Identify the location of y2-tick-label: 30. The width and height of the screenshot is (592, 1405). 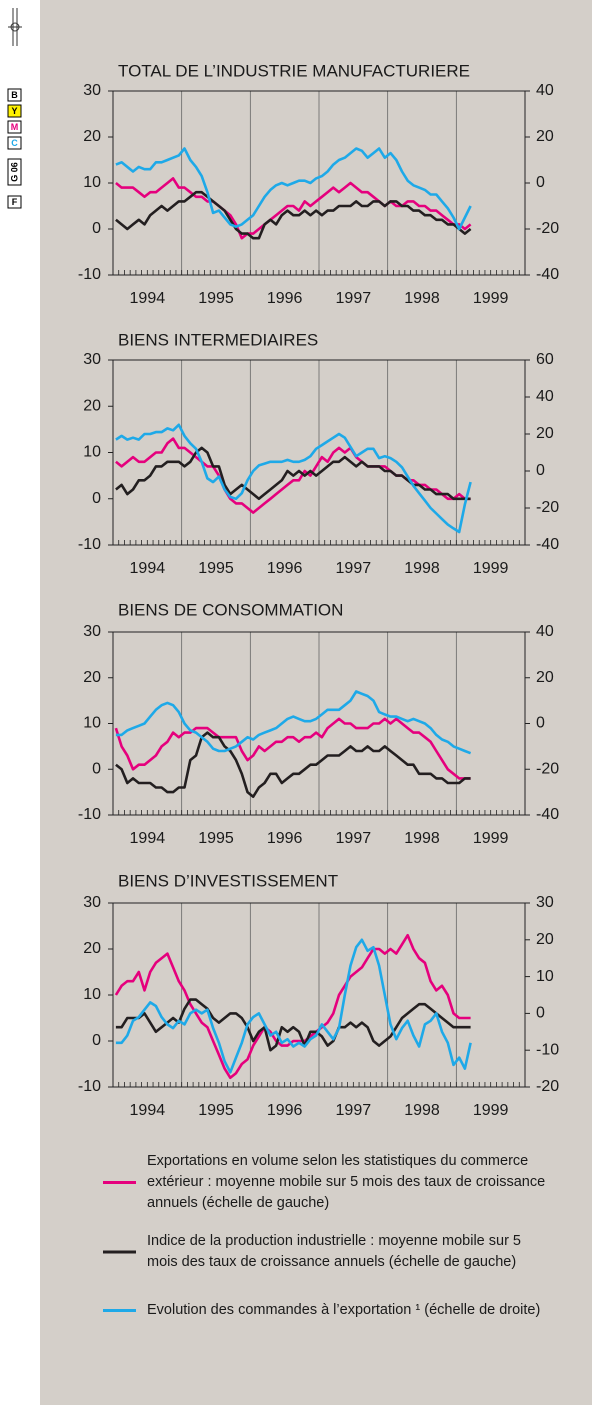
(545, 902).